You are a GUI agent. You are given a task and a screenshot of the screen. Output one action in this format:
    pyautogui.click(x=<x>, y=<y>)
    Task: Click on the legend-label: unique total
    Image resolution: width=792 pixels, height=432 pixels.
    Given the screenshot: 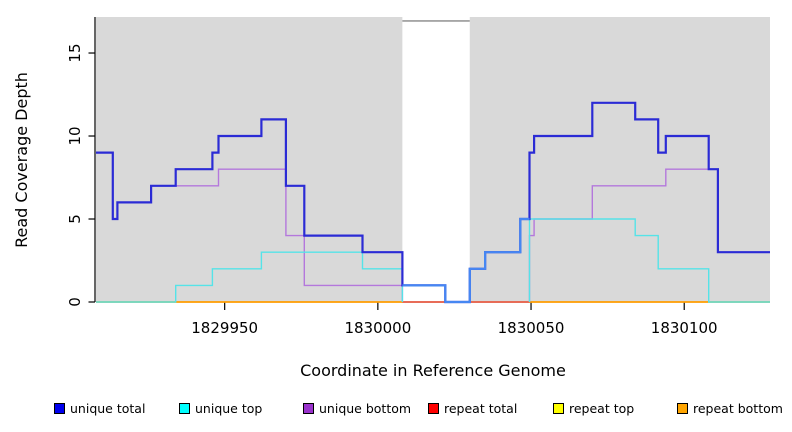 What is the action you would take?
    pyautogui.click(x=108, y=408)
    